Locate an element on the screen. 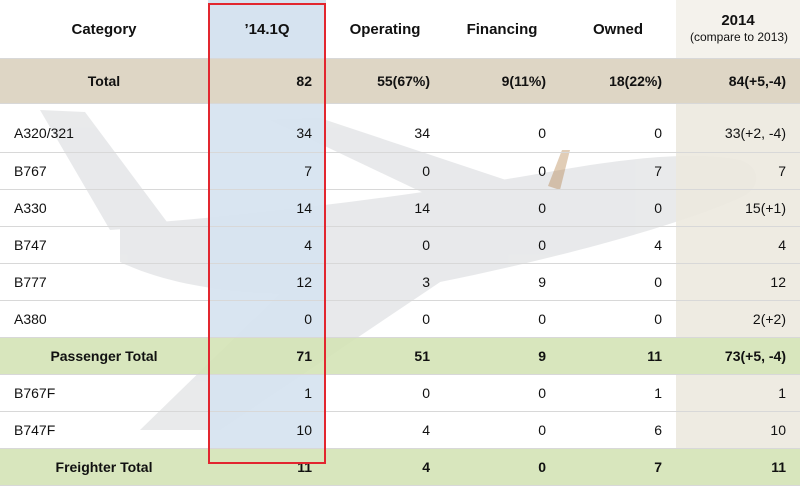 This screenshot has width=800, height=486. header-financing: Financing is located at coordinates (502, 29).